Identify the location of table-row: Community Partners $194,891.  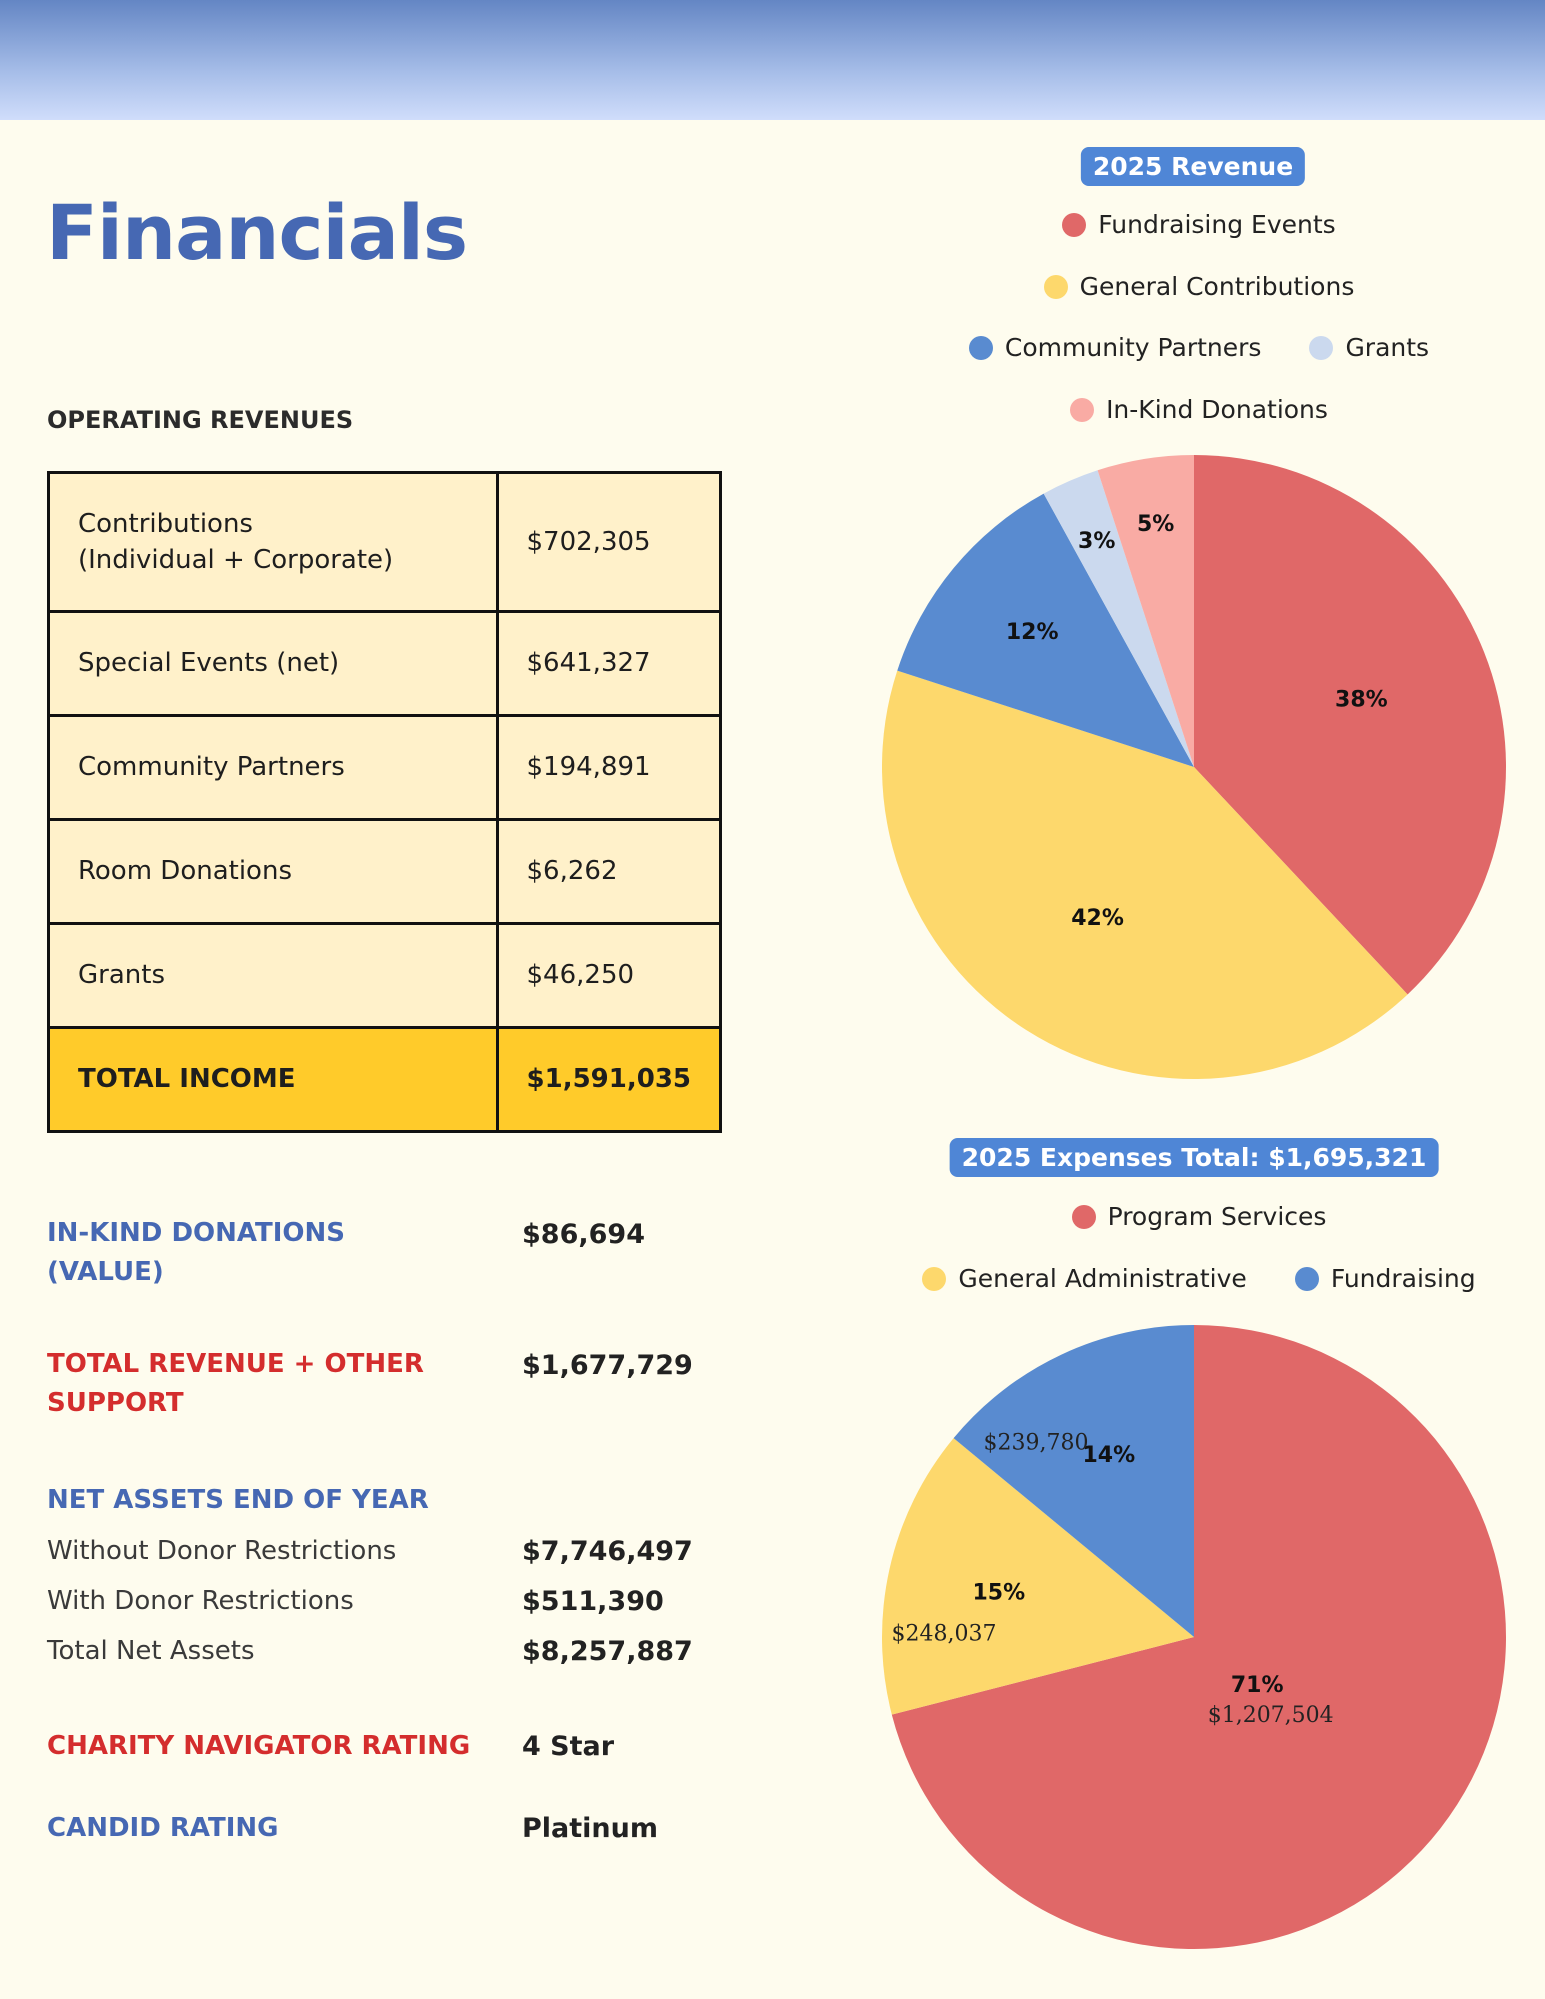
(385, 767).